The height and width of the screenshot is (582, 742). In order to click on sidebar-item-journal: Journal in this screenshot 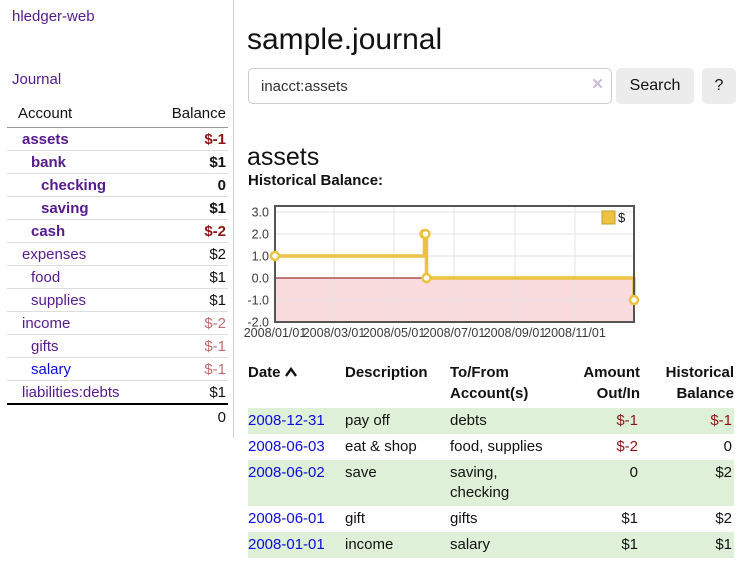, I will do `click(37, 79)`.